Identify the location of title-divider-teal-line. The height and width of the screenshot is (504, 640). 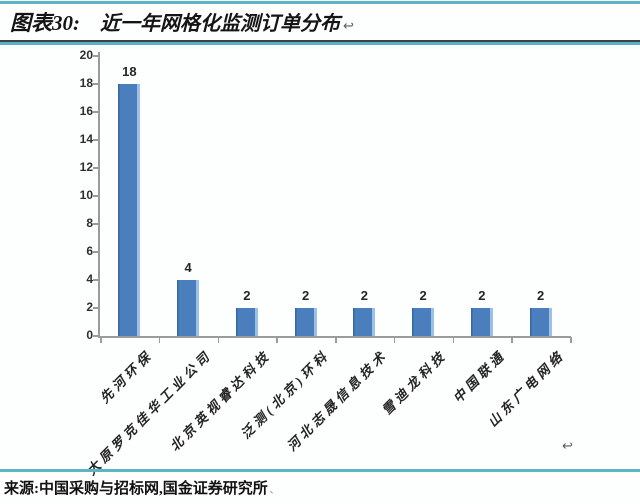
(320, 43).